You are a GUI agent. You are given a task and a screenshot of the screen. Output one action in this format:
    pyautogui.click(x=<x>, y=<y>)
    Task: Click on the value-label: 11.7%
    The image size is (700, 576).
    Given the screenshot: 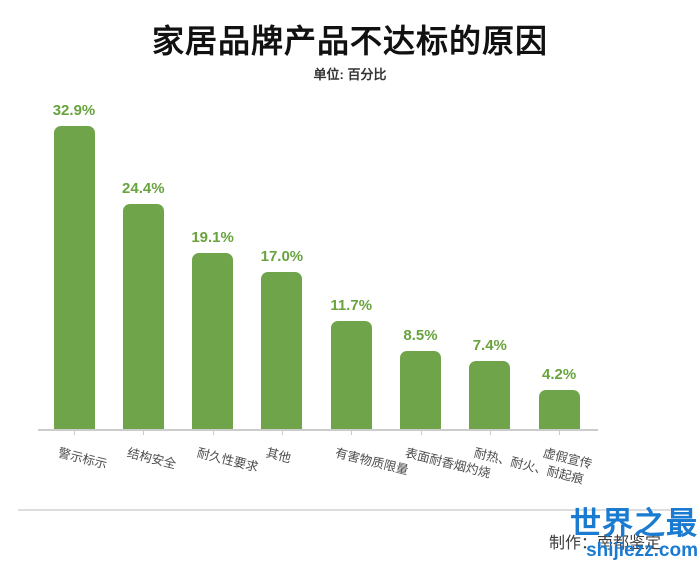 What is the action you would take?
    pyautogui.click(x=351, y=305)
    